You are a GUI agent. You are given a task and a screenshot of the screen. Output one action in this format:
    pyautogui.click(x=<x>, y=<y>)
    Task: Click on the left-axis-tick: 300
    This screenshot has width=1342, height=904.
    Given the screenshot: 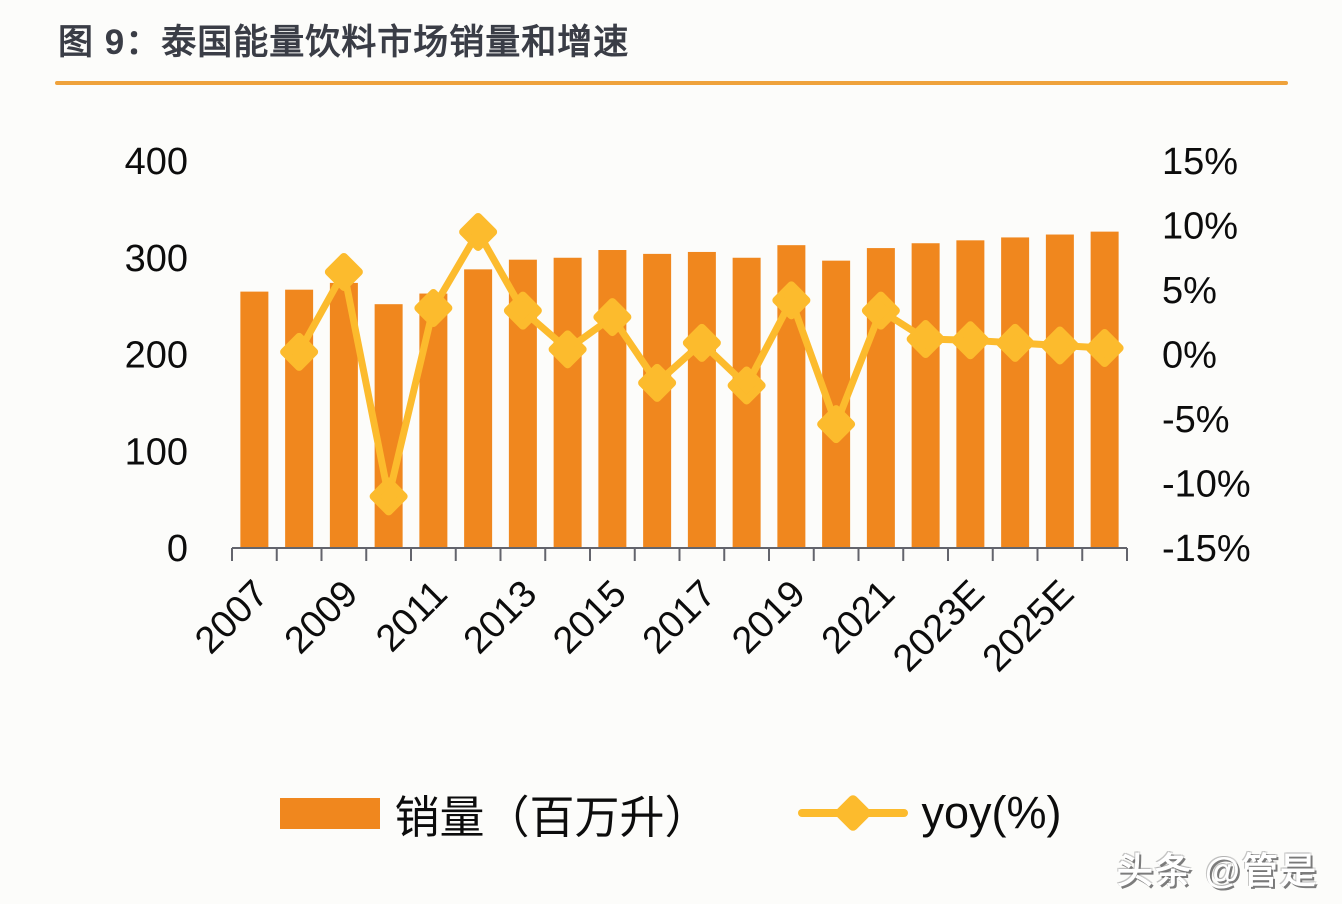 What is the action you would take?
    pyautogui.click(x=156, y=259)
    